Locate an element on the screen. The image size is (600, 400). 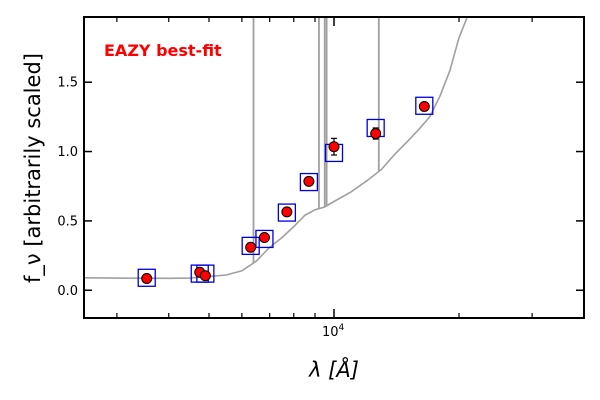
y-tick-label: 0.5 is located at coordinates (67, 221).